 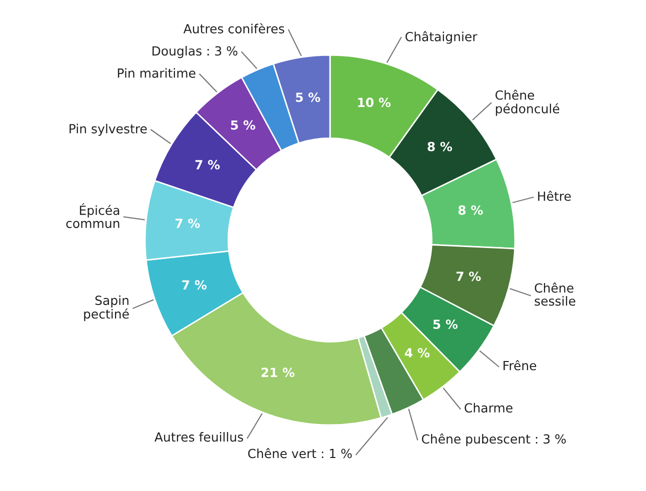 What do you see at coordinates (108, 130) in the screenshot?
I see `slice-label: Pin sylvestre` at bounding box center [108, 130].